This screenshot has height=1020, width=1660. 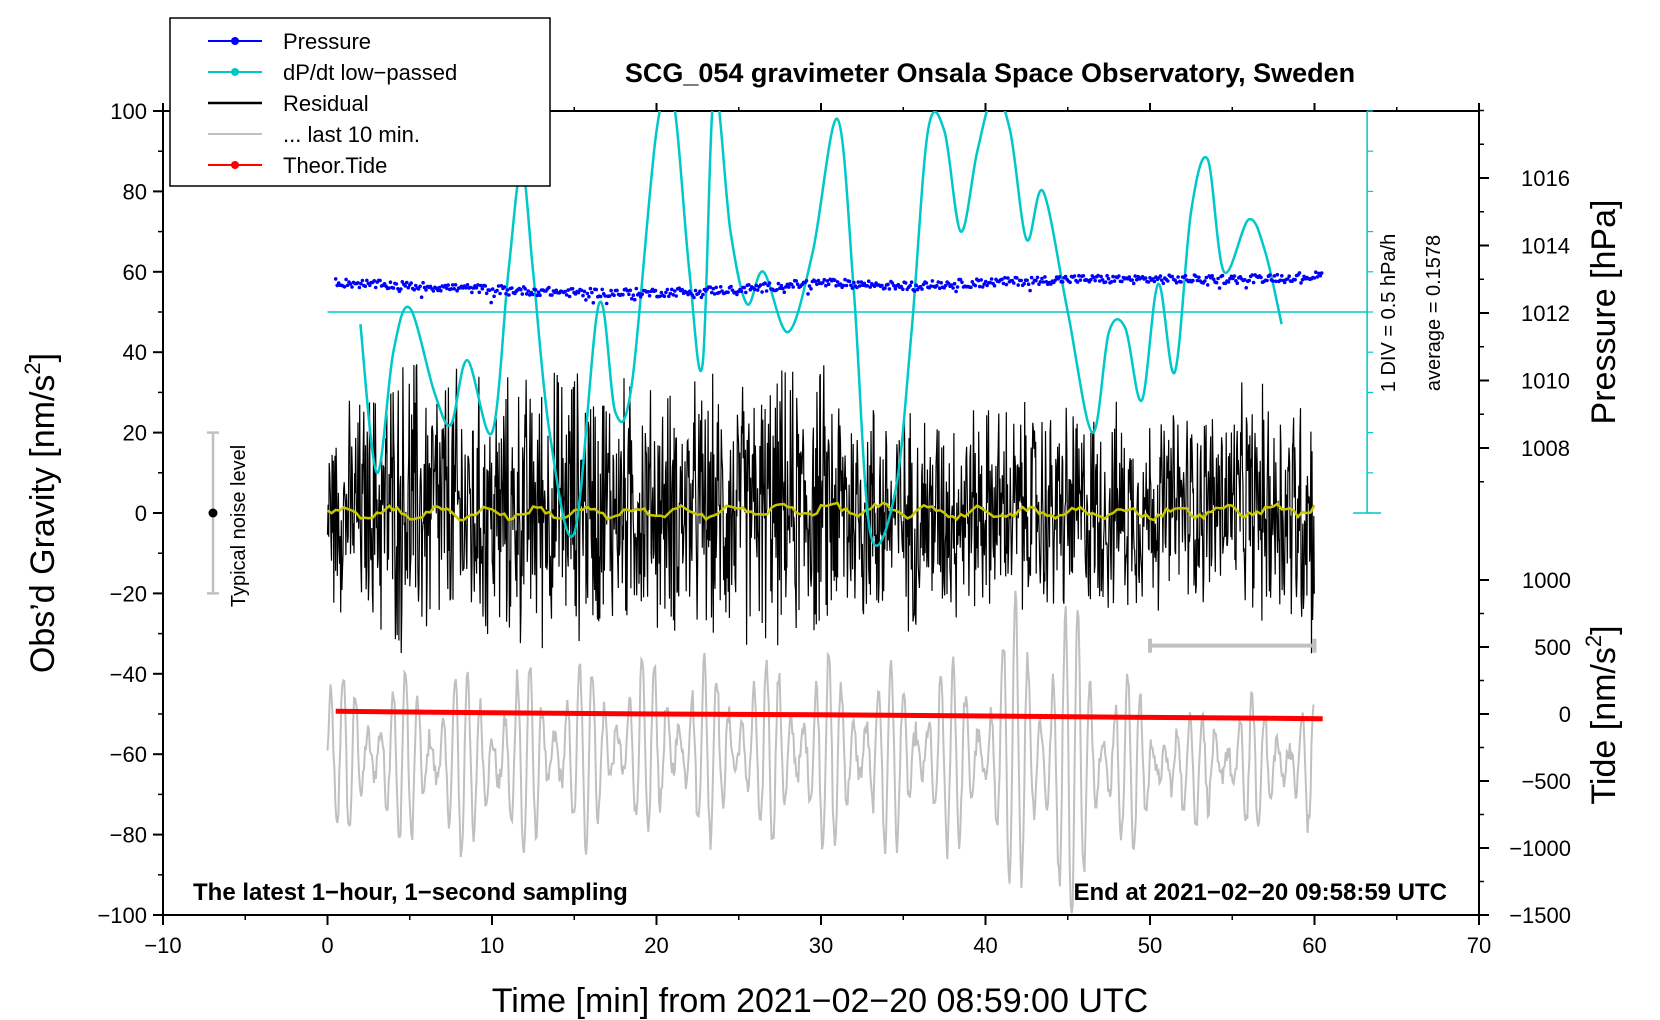 I want to click on pressure-series, so click(x=828, y=288).